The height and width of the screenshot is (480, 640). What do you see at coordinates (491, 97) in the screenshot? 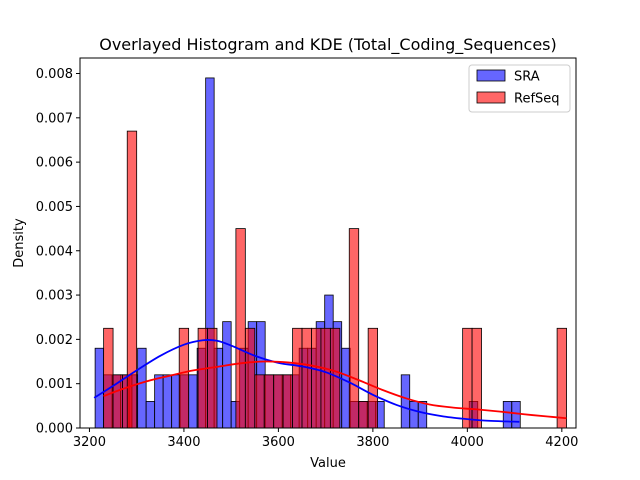
I see `legend-swatch-refseq` at bounding box center [491, 97].